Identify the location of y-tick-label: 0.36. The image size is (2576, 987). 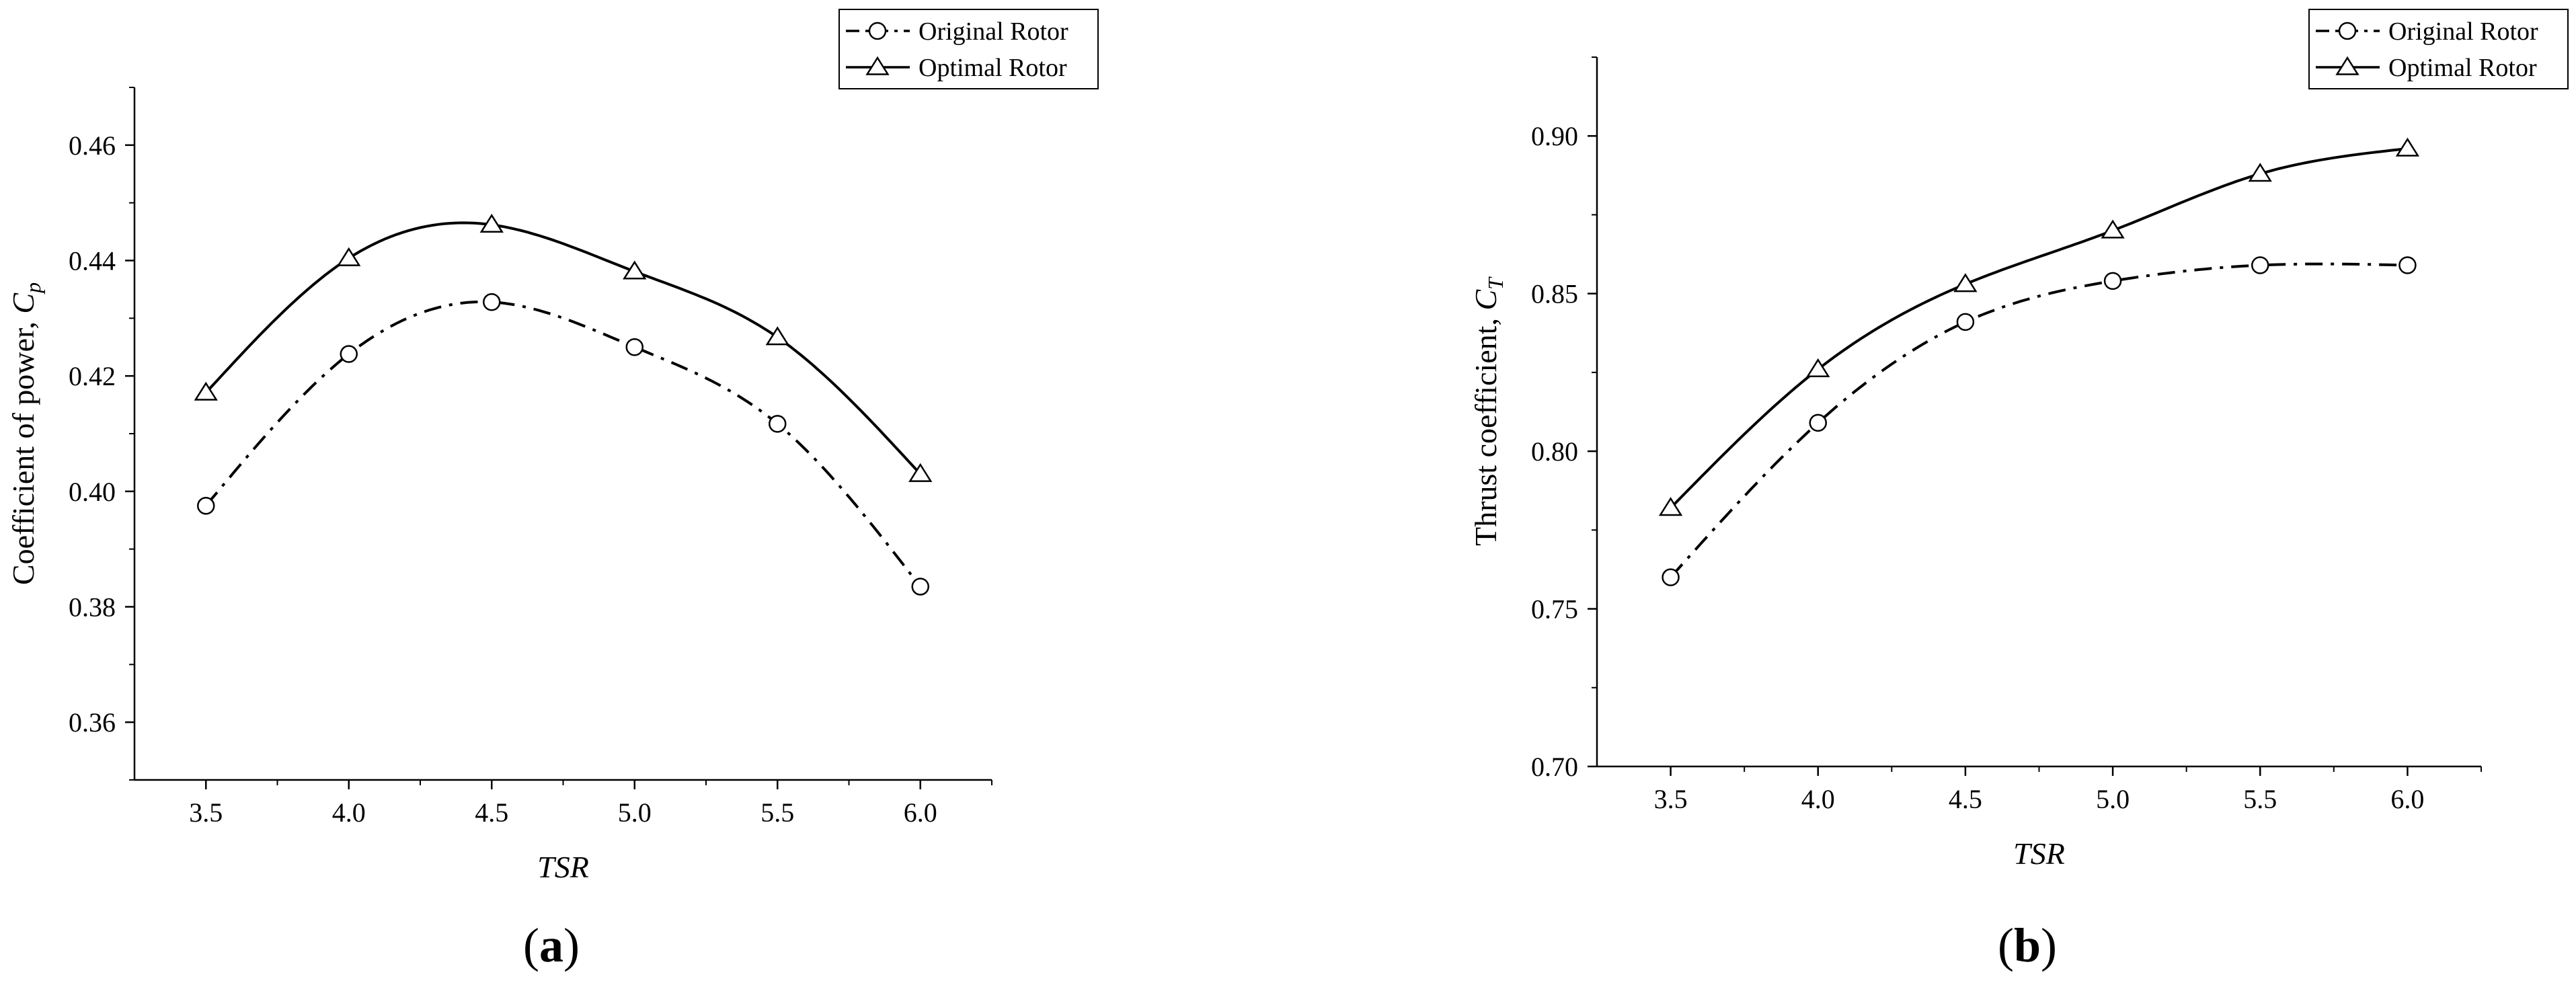
(93, 722).